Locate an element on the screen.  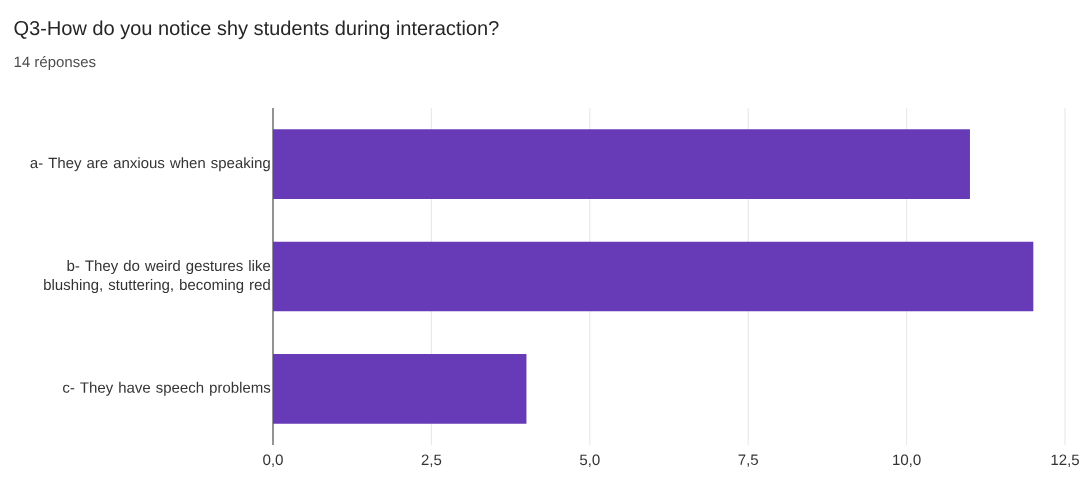
y-tick-label: b- They do weird gestures like blushing, stuttering, becoming red is located at coordinates (157, 276).